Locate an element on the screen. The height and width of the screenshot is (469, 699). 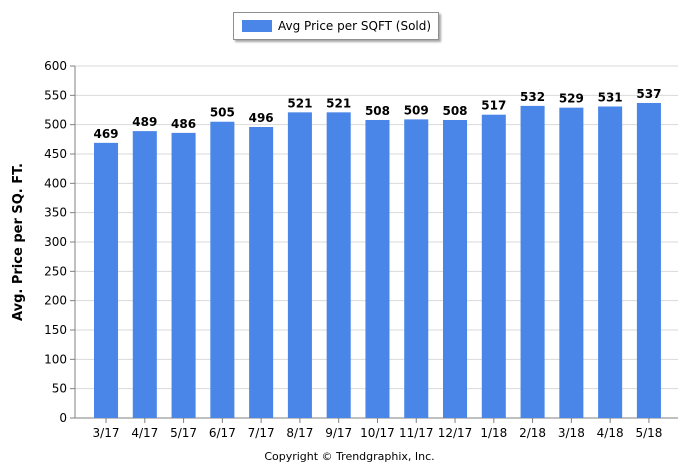
legend-label: Avg Price per SQFT (Sold) is located at coordinates (355, 26).